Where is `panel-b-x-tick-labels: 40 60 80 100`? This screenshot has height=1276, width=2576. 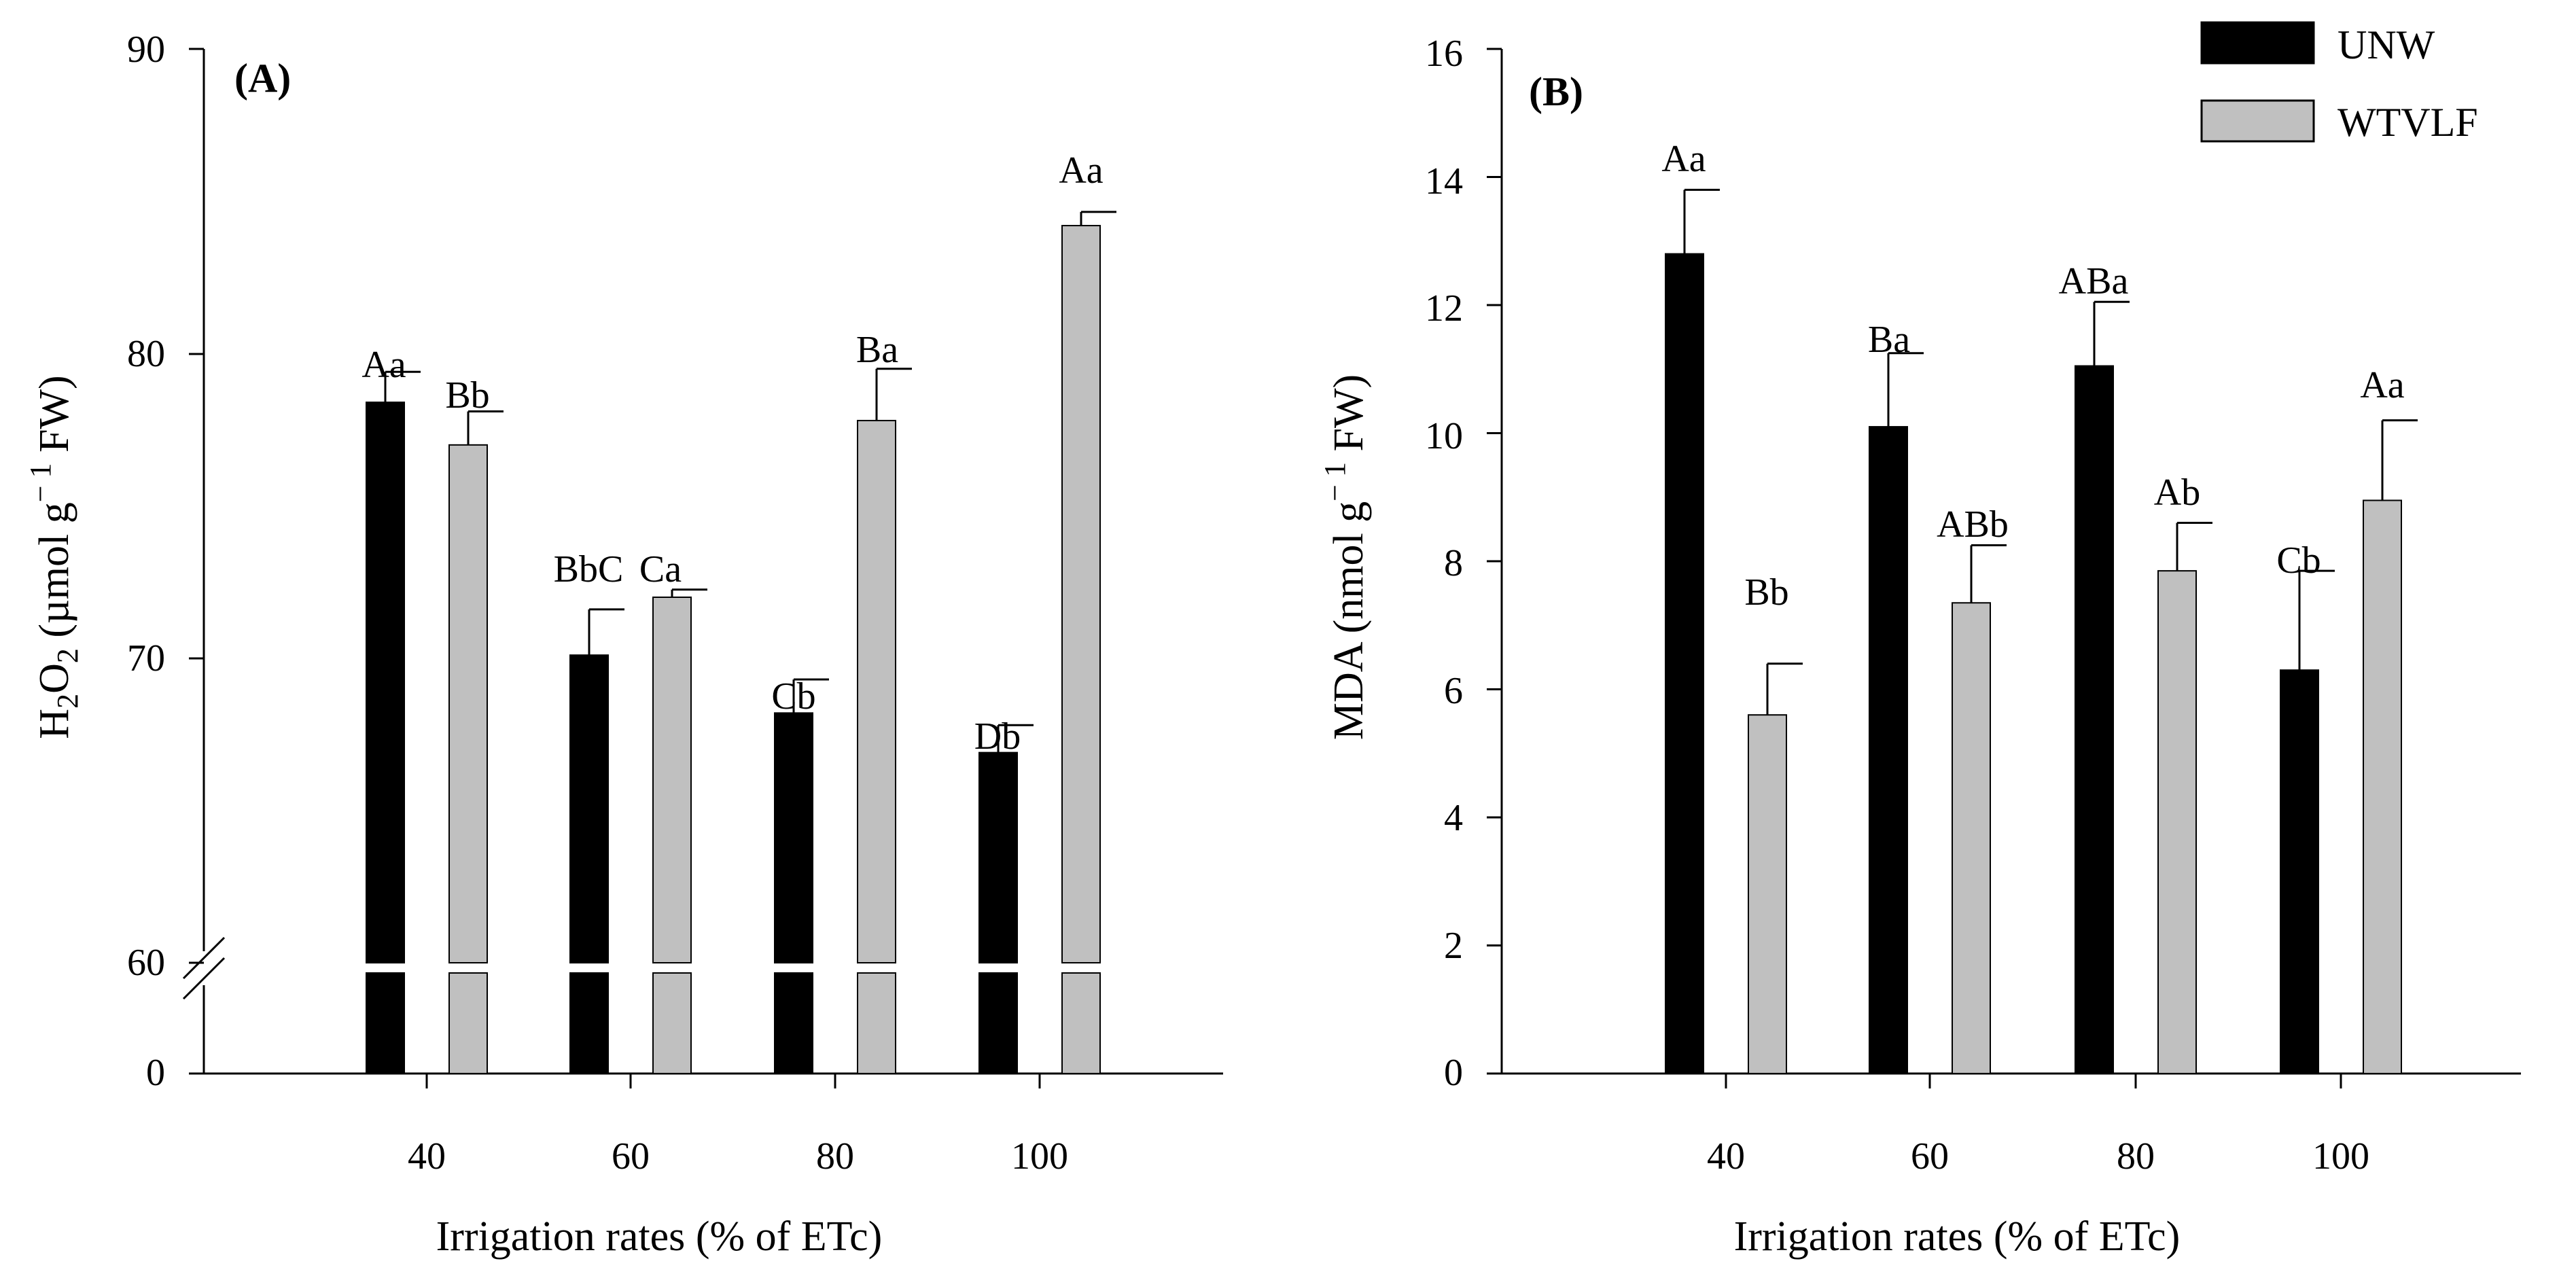 panel-b-x-tick-labels: 40 60 80 100 is located at coordinates (2038, 1156).